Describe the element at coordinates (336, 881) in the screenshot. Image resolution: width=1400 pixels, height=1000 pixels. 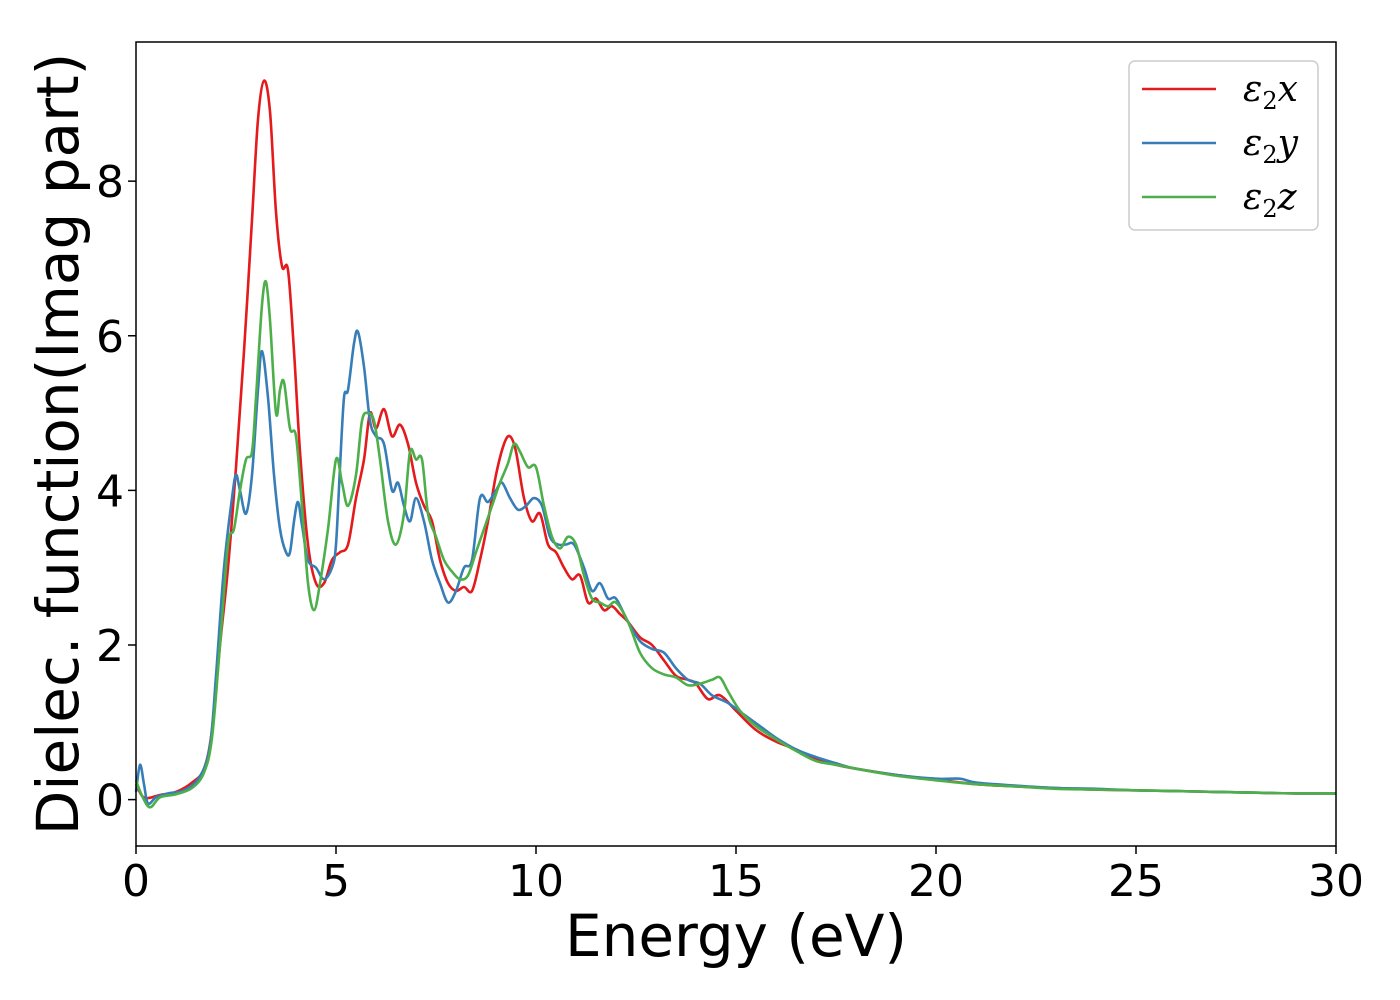
I see `x-tick-label: 5` at that location.